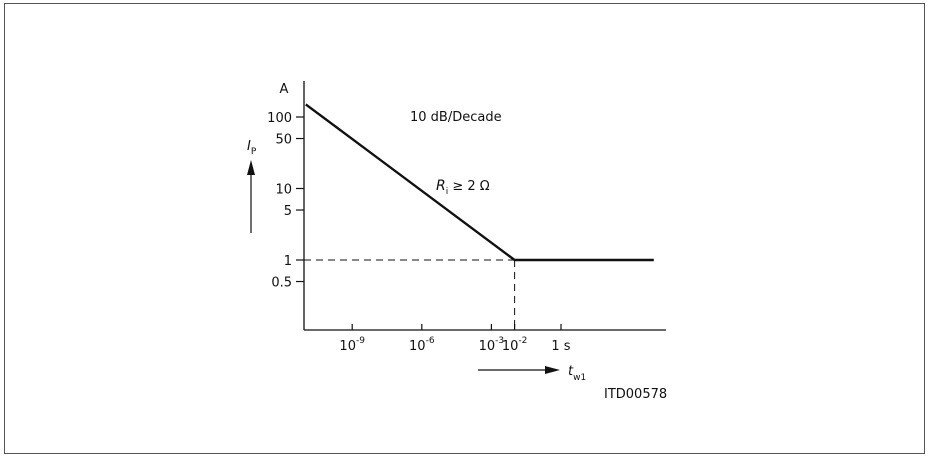 This screenshot has height=457, width=930. I want to click on x-tick-label: 10⁻², so click(515, 345).